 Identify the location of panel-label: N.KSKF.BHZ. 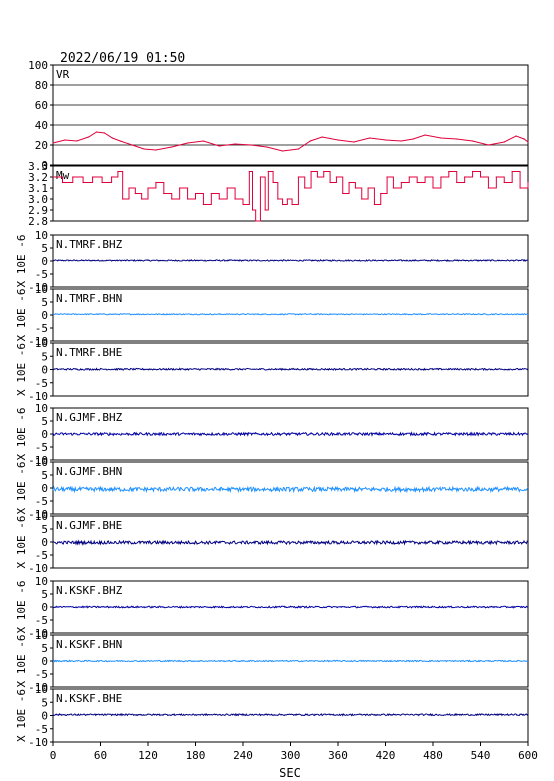
(89, 590).